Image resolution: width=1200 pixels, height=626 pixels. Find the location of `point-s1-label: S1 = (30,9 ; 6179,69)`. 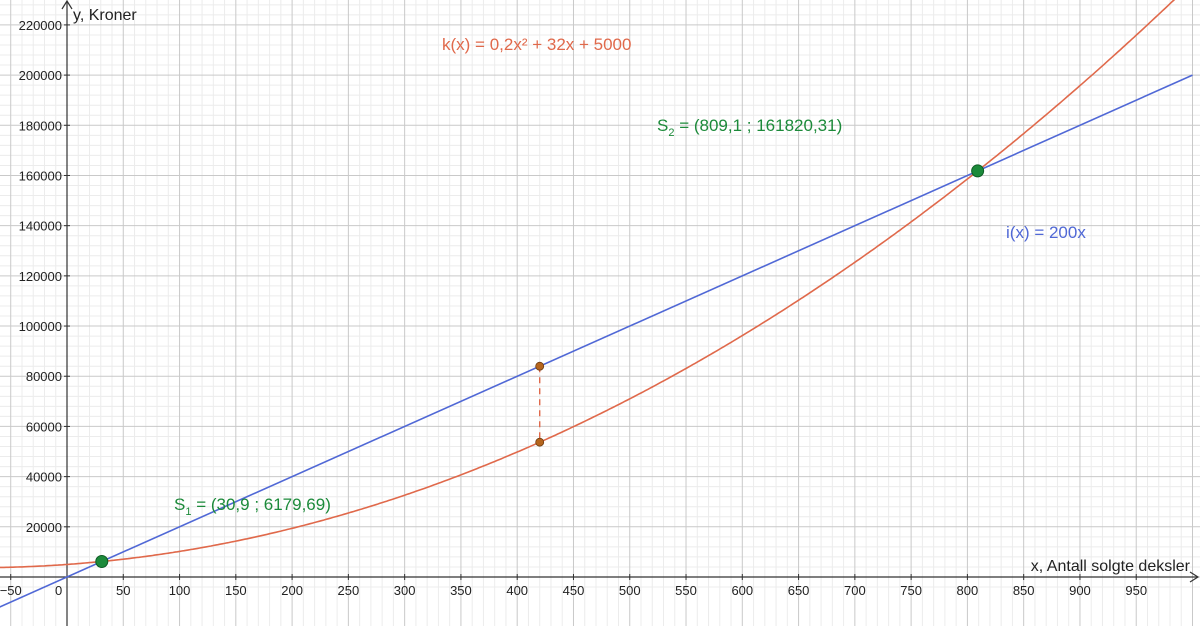

point-s1-label: S1 = (30,9 ; 6179,69) is located at coordinates (252, 506).